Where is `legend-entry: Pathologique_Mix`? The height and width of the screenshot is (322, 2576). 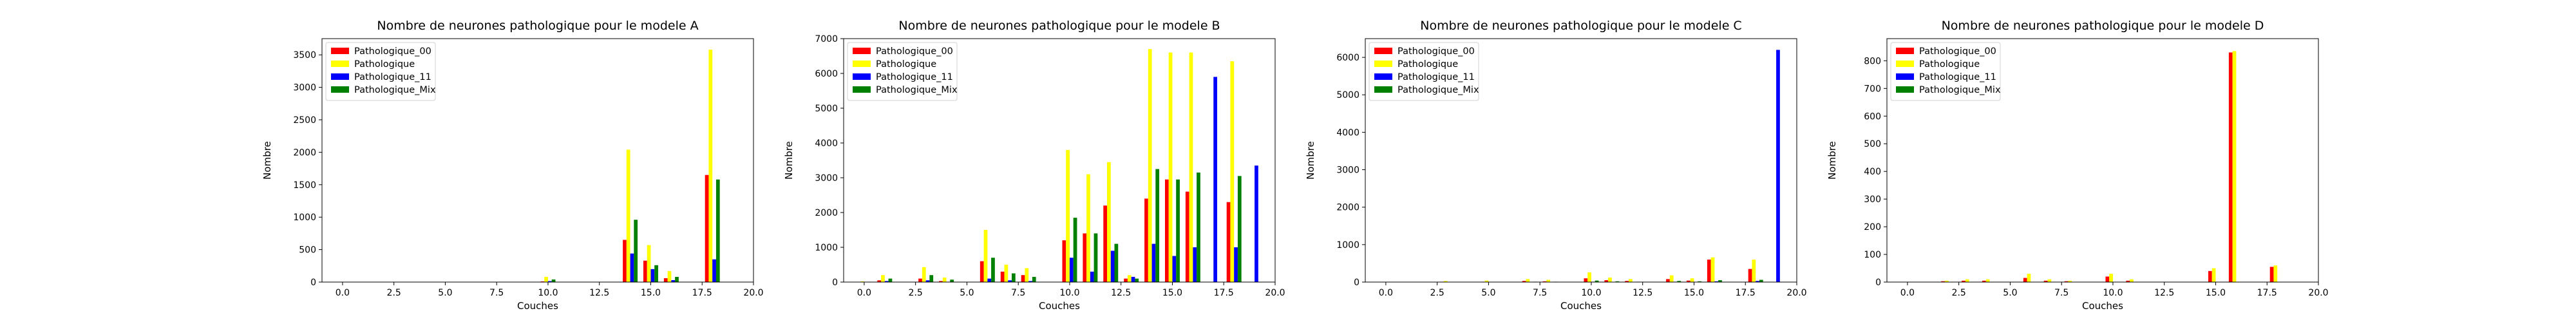 legend-entry: Pathologique_Mix is located at coordinates (917, 90).